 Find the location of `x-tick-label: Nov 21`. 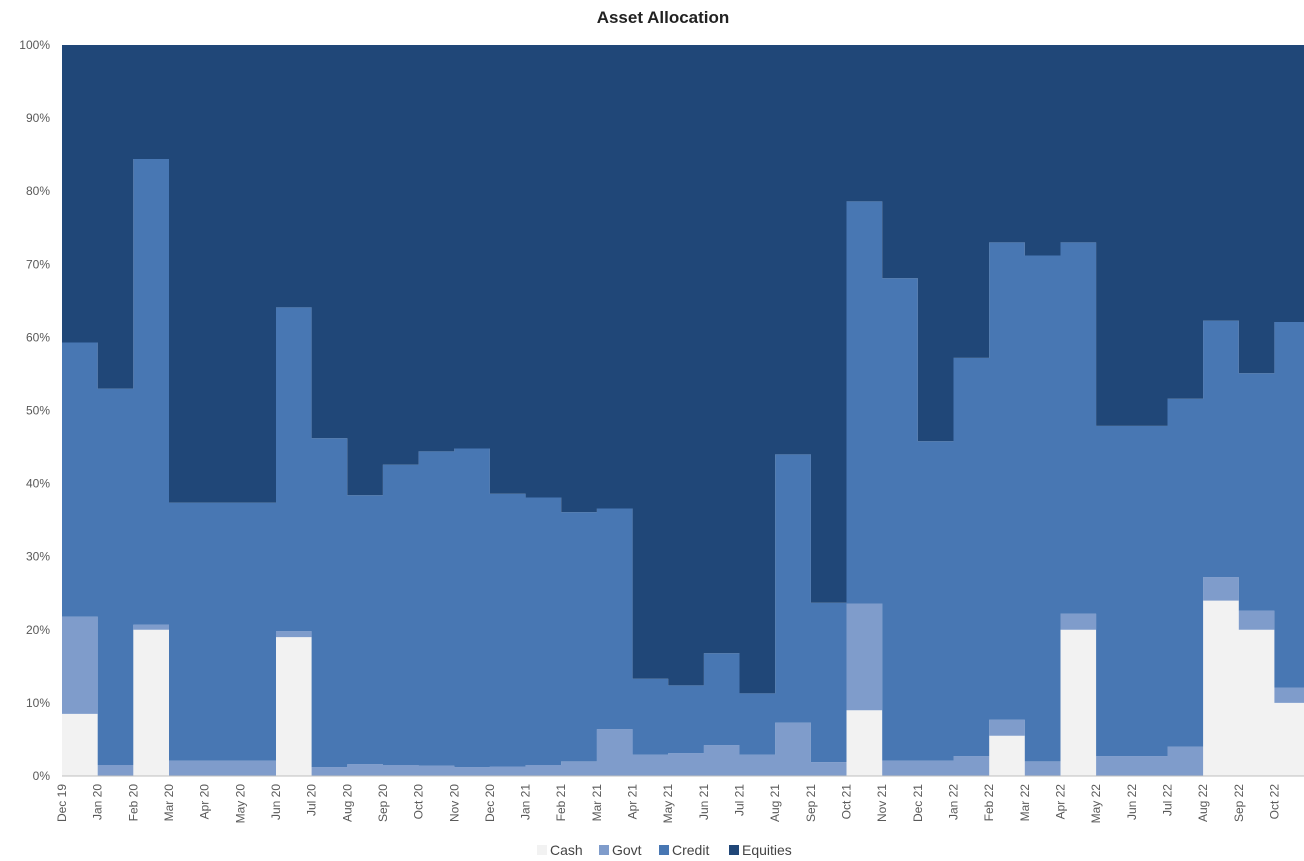

x-tick-label: Nov 21 is located at coordinates (882, 803).